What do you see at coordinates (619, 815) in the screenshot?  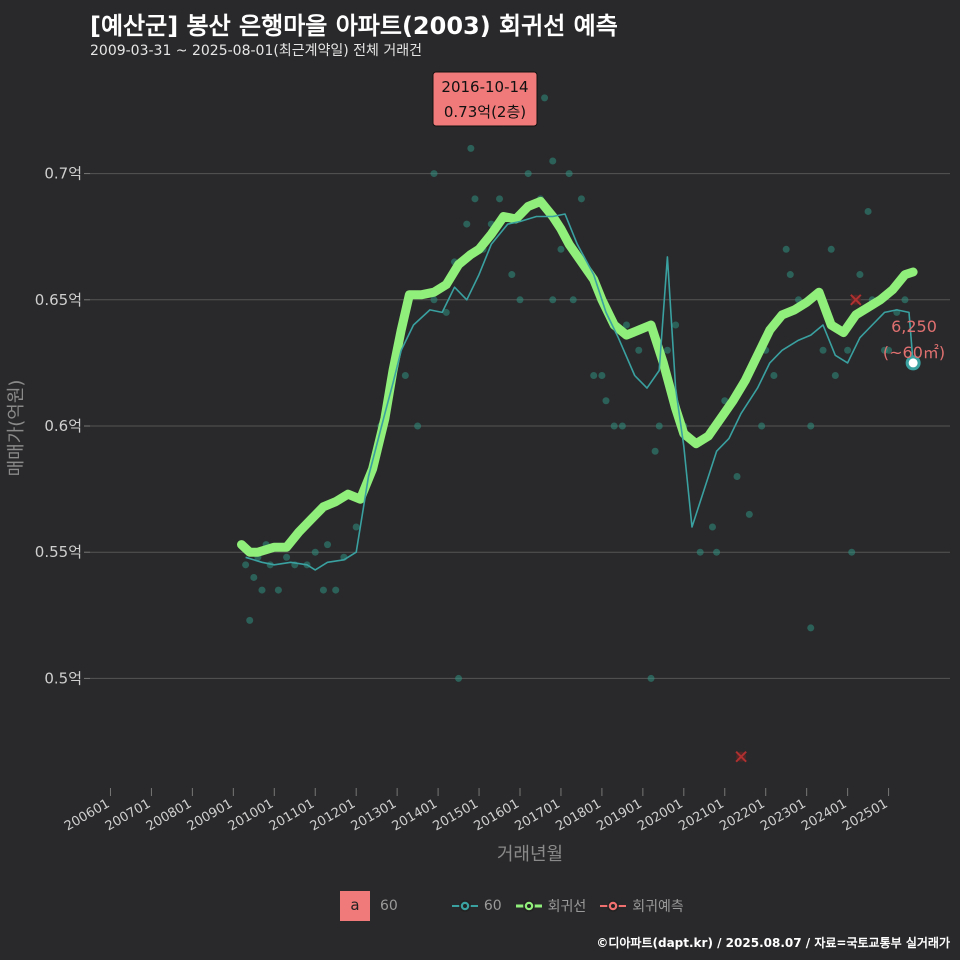 I see `x-tick-label: 201901` at bounding box center [619, 815].